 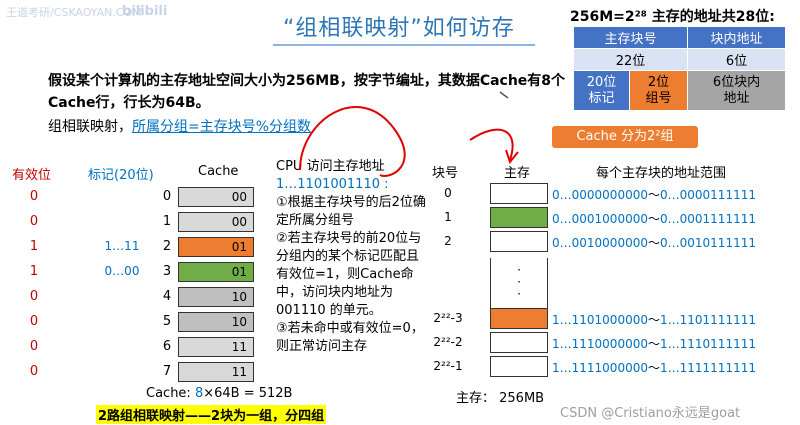 I want to click on cache-line-index: 6, so click(x=167, y=346).